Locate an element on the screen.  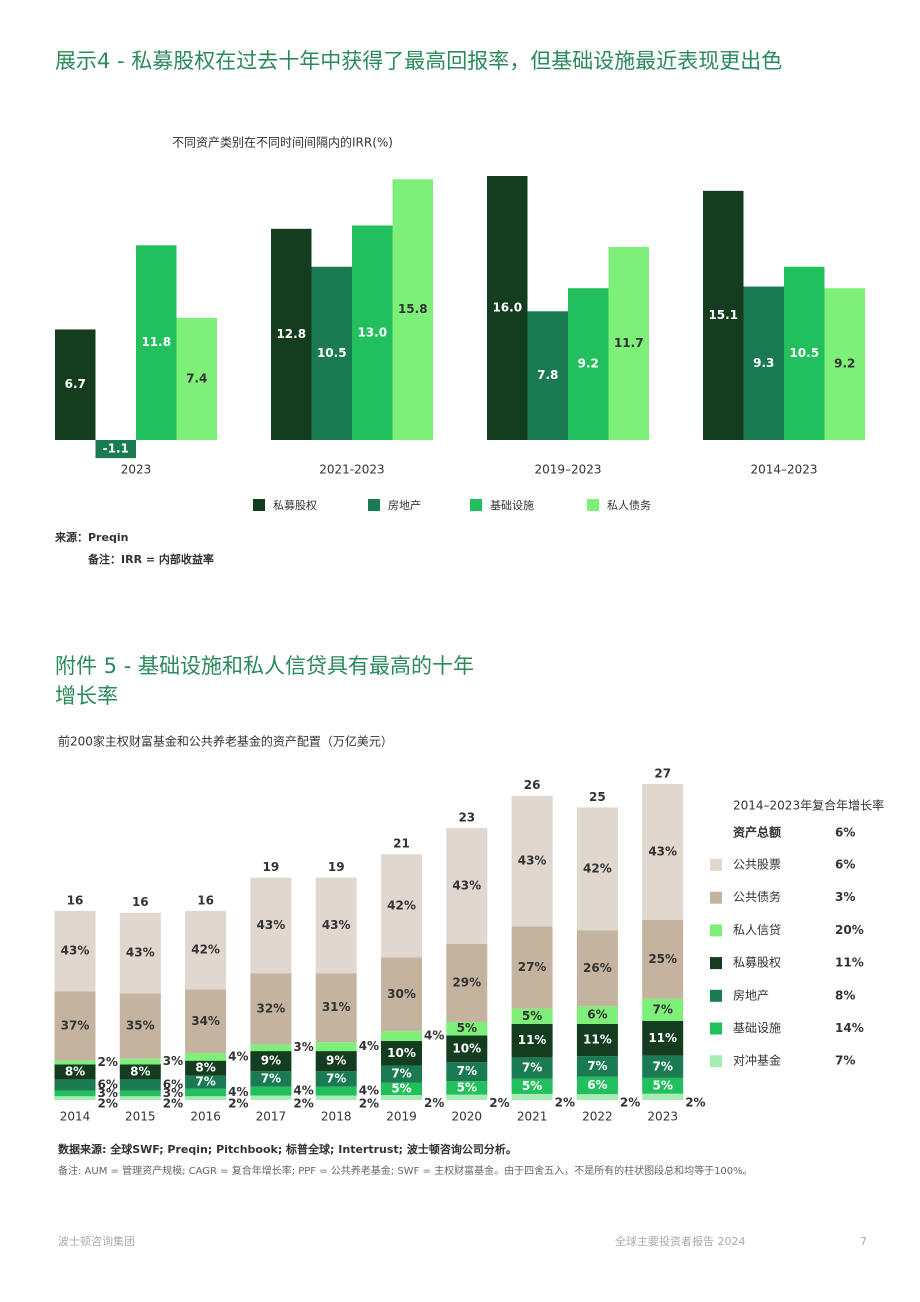
value-label: 12.8 is located at coordinates (291, 334).